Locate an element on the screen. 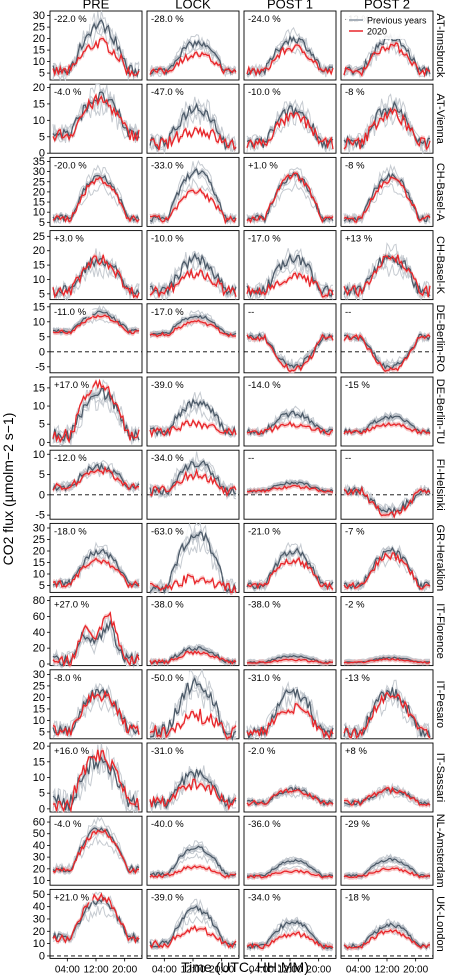  y-tick-label: 40 is located at coordinates (39, 633).